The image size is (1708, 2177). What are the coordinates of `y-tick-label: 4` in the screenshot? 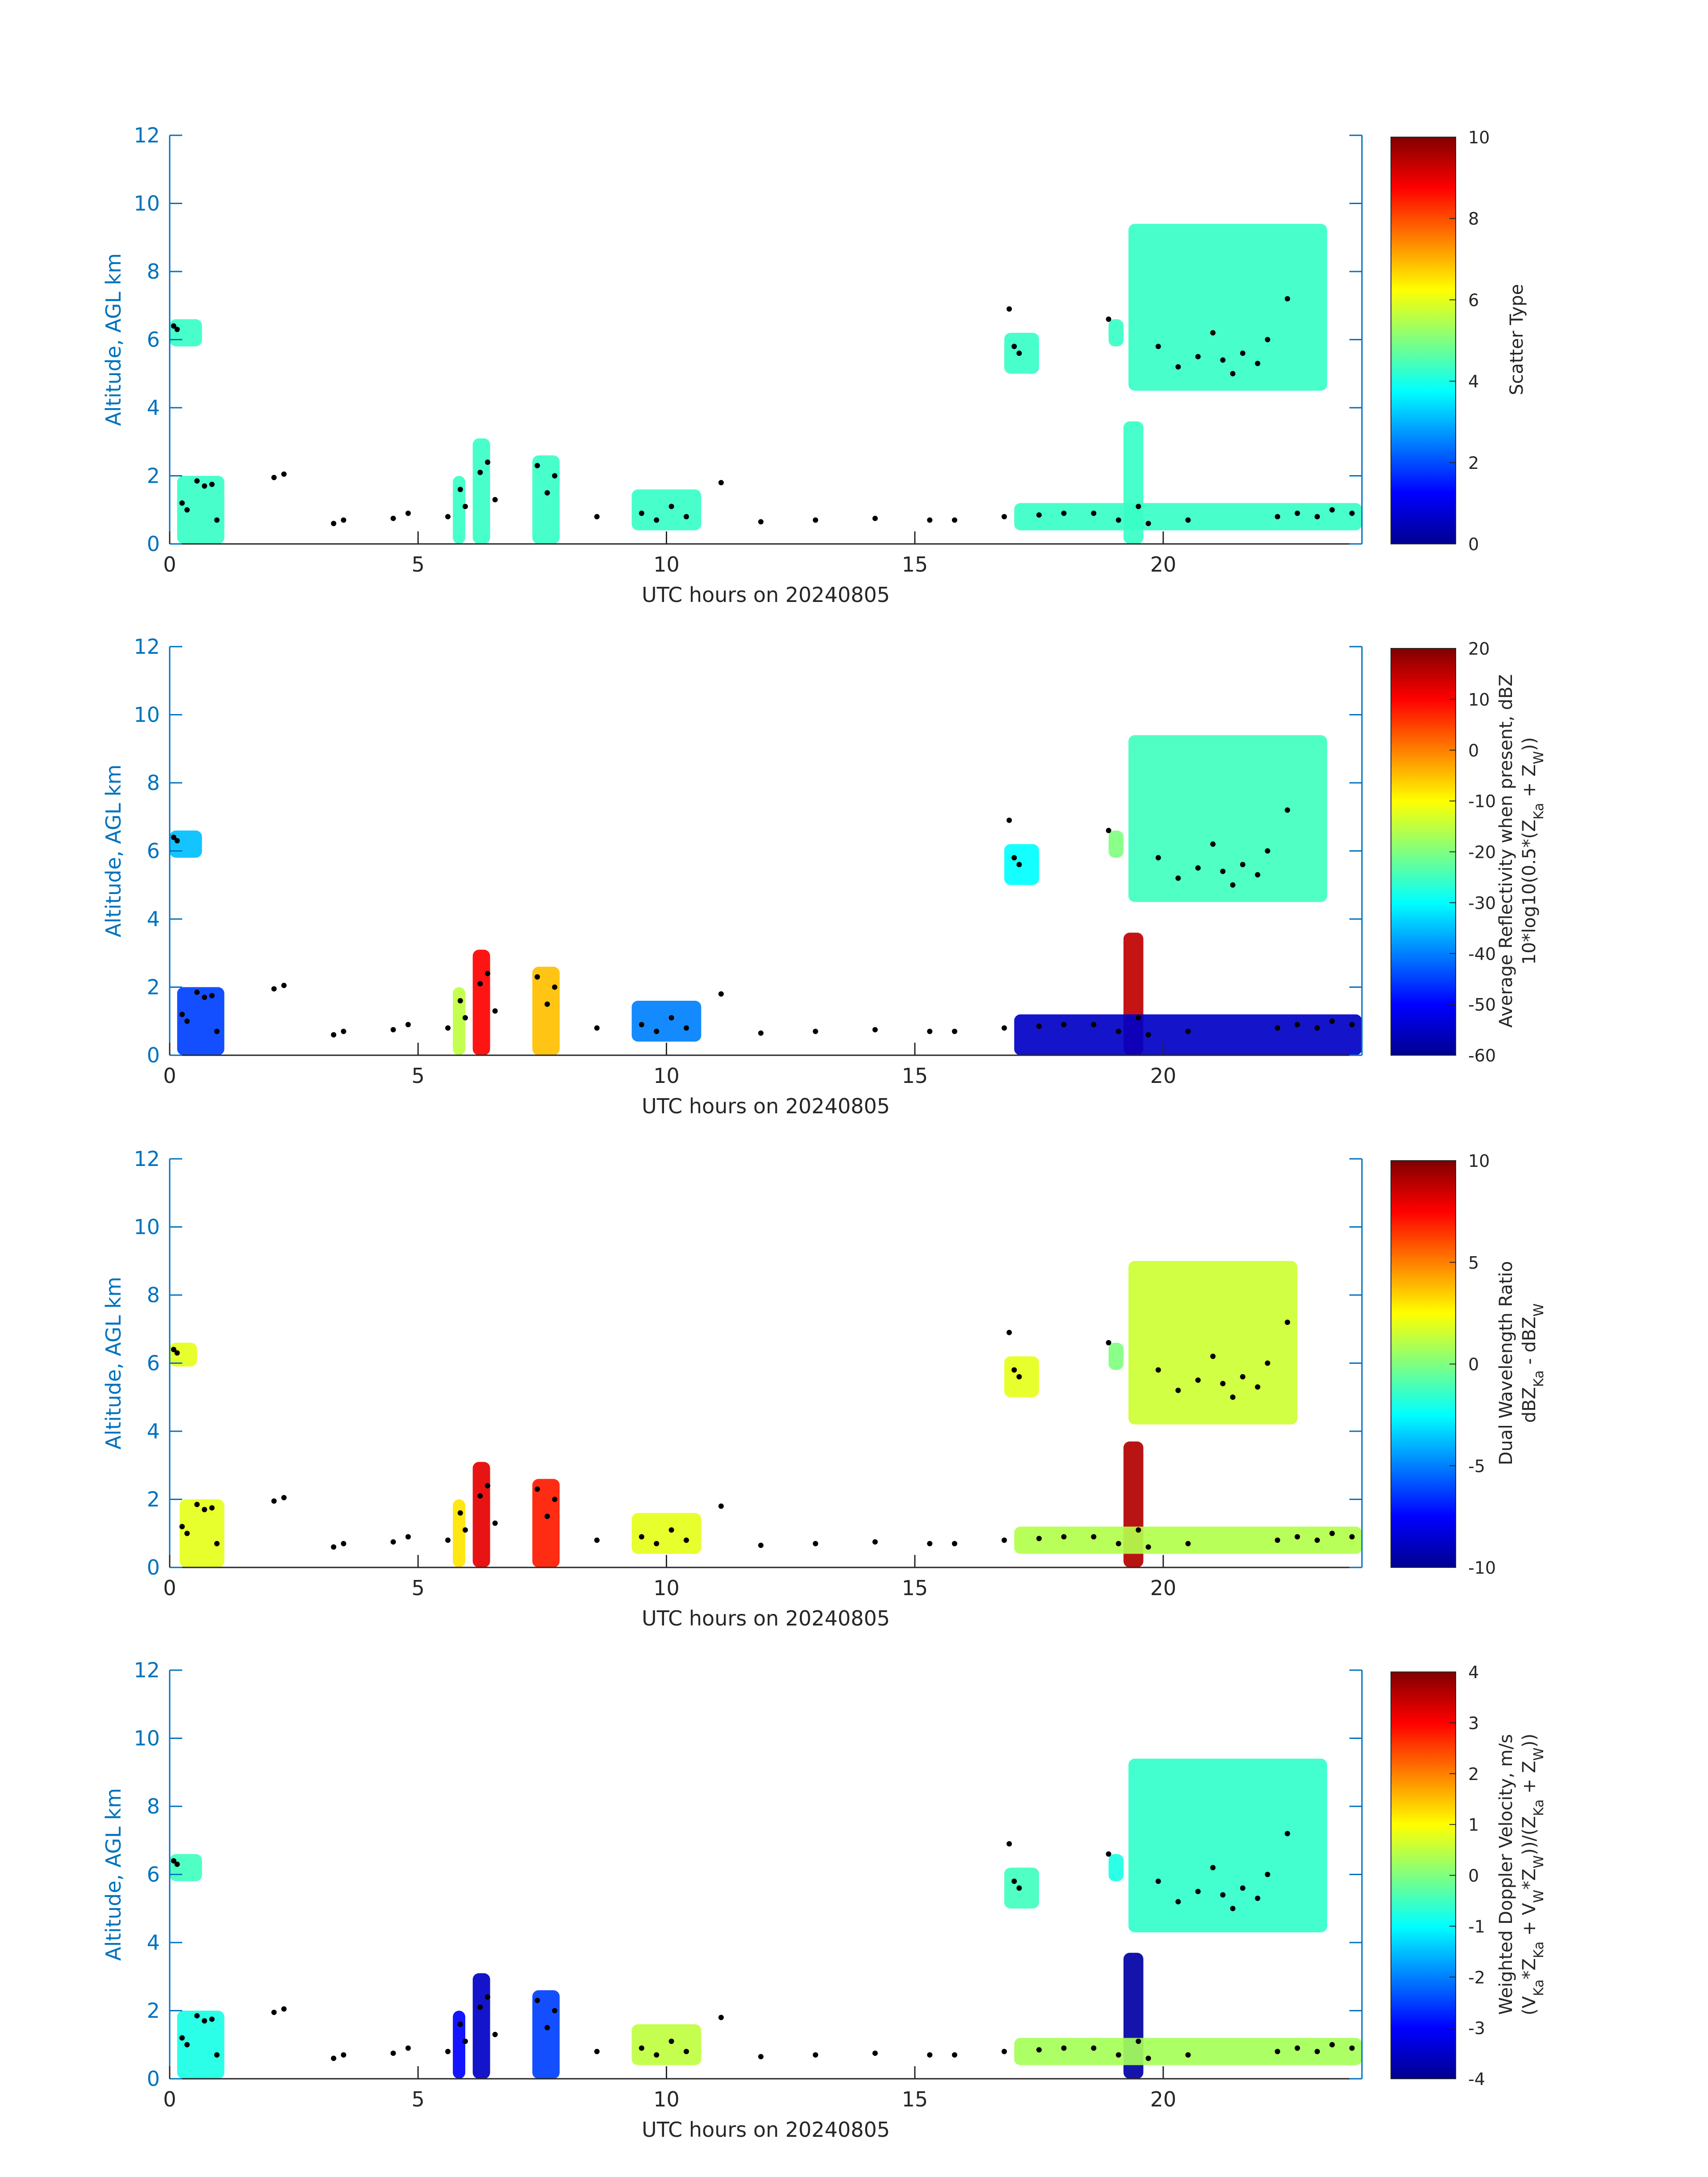 It's located at (153, 919).